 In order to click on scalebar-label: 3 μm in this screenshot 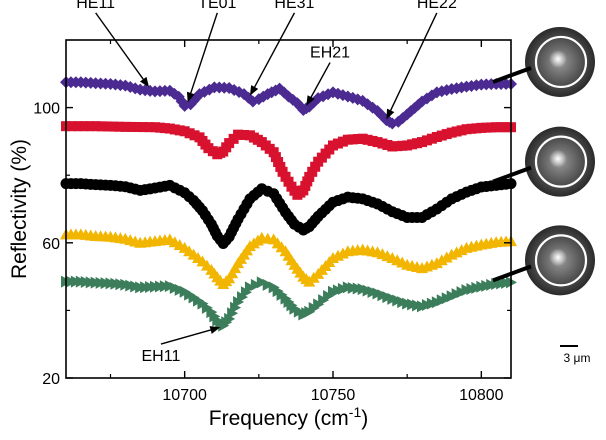, I will do `click(577, 358)`.